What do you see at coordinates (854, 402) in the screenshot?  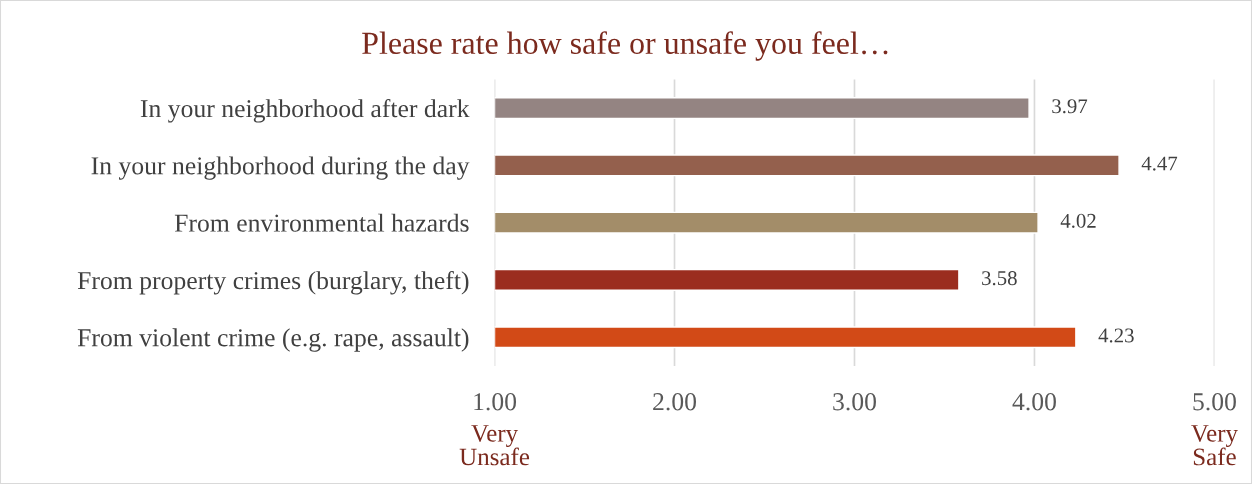 I see `x-tick-label: 3.00` at bounding box center [854, 402].